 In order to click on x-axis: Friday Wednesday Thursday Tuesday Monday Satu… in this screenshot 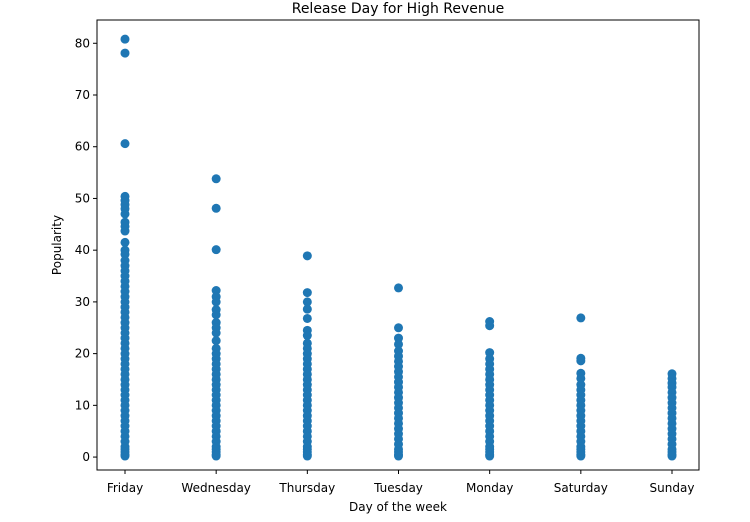, I will do `click(401, 482)`.